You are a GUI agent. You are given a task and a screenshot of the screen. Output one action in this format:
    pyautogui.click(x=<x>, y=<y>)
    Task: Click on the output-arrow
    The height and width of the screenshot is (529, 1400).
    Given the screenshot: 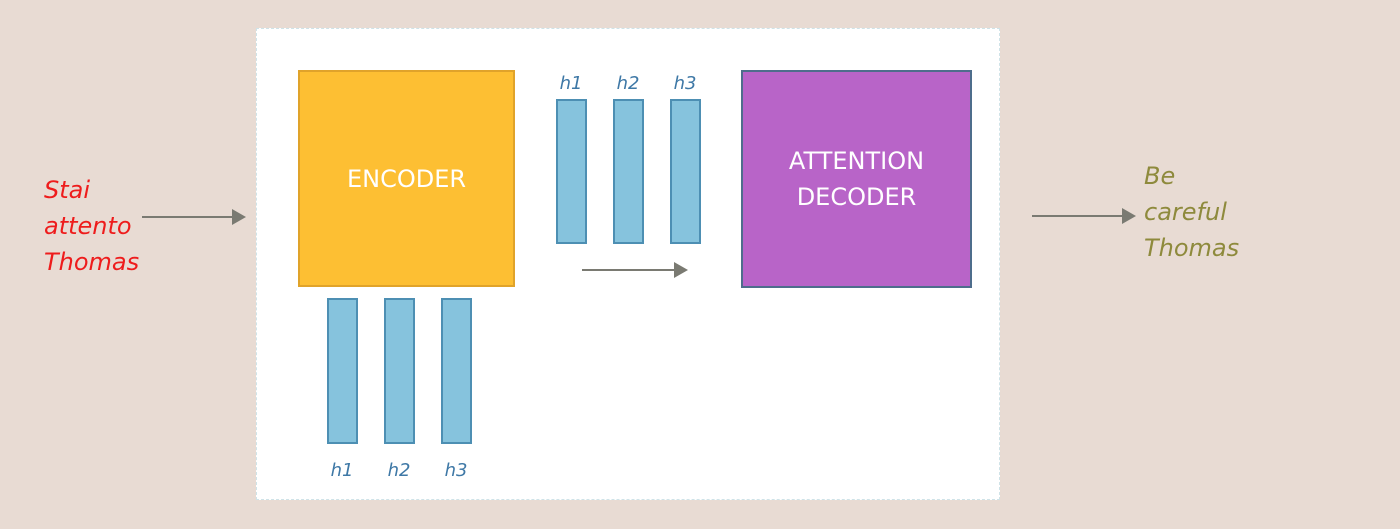 What is the action you would take?
    pyautogui.click(x=1084, y=216)
    